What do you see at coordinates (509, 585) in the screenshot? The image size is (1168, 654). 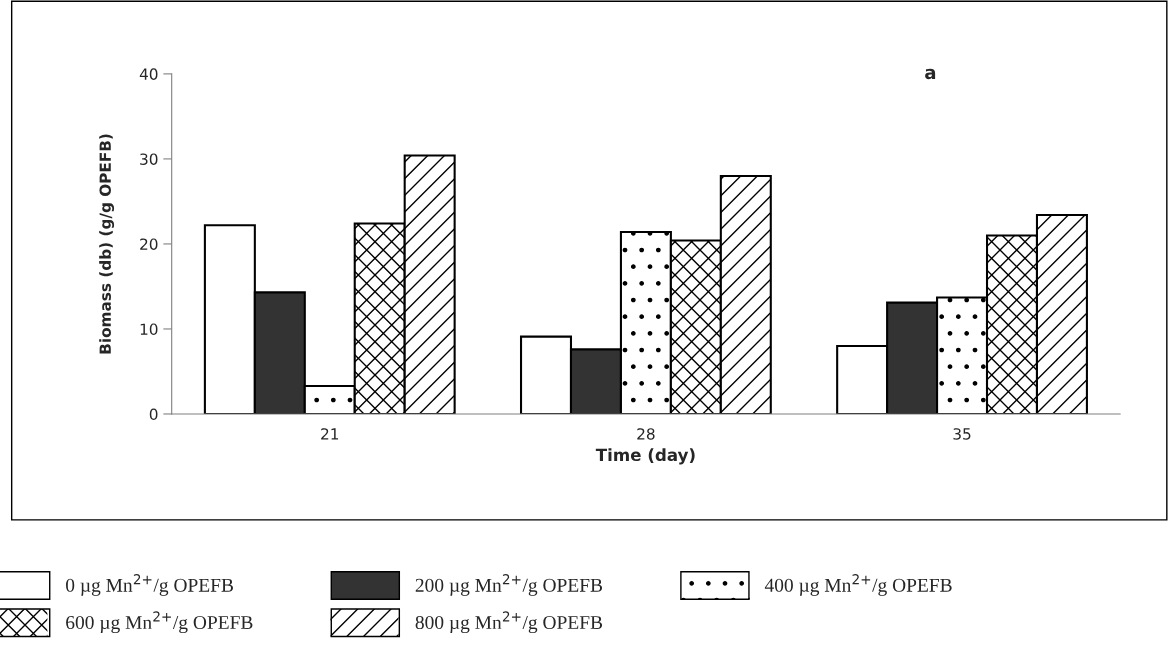 I see `legend-label: 200 µg Mn$^{2+}$/g OPEFB` at bounding box center [509, 585].